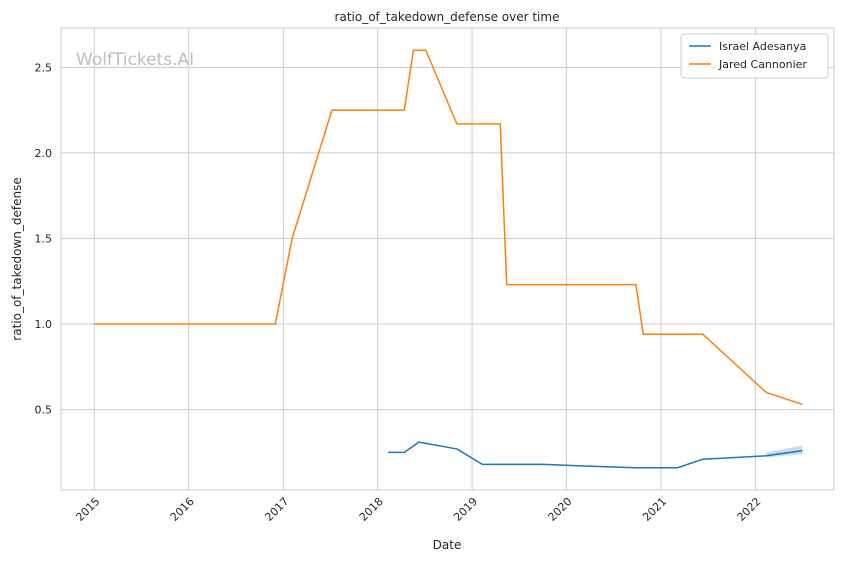 The width and height of the screenshot is (844, 561). What do you see at coordinates (44, 67) in the screenshot?
I see `y-tick-label: 2.5` at bounding box center [44, 67].